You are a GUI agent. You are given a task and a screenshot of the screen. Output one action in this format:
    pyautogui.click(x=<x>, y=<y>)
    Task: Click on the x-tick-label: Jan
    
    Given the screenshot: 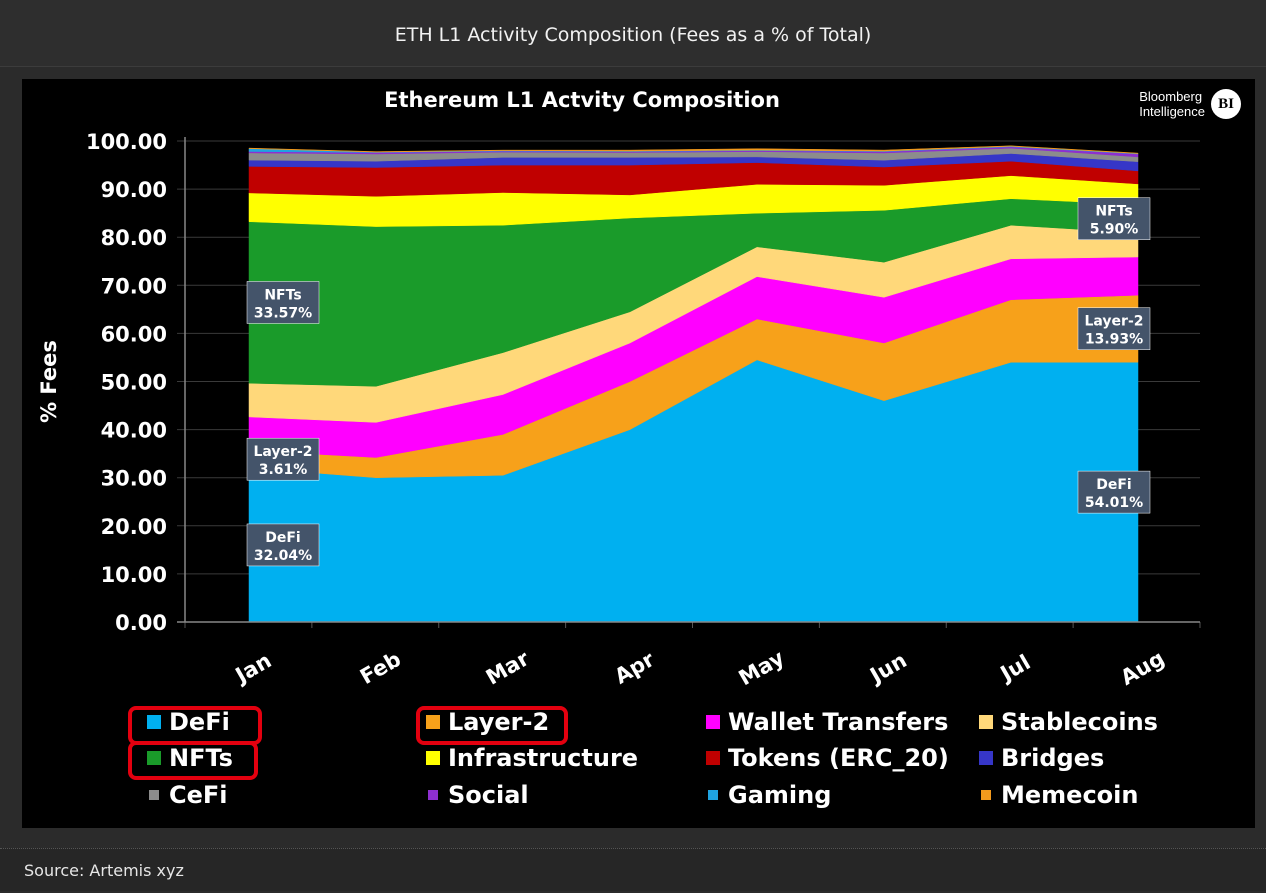 What is the action you would take?
    pyautogui.click(x=253, y=668)
    